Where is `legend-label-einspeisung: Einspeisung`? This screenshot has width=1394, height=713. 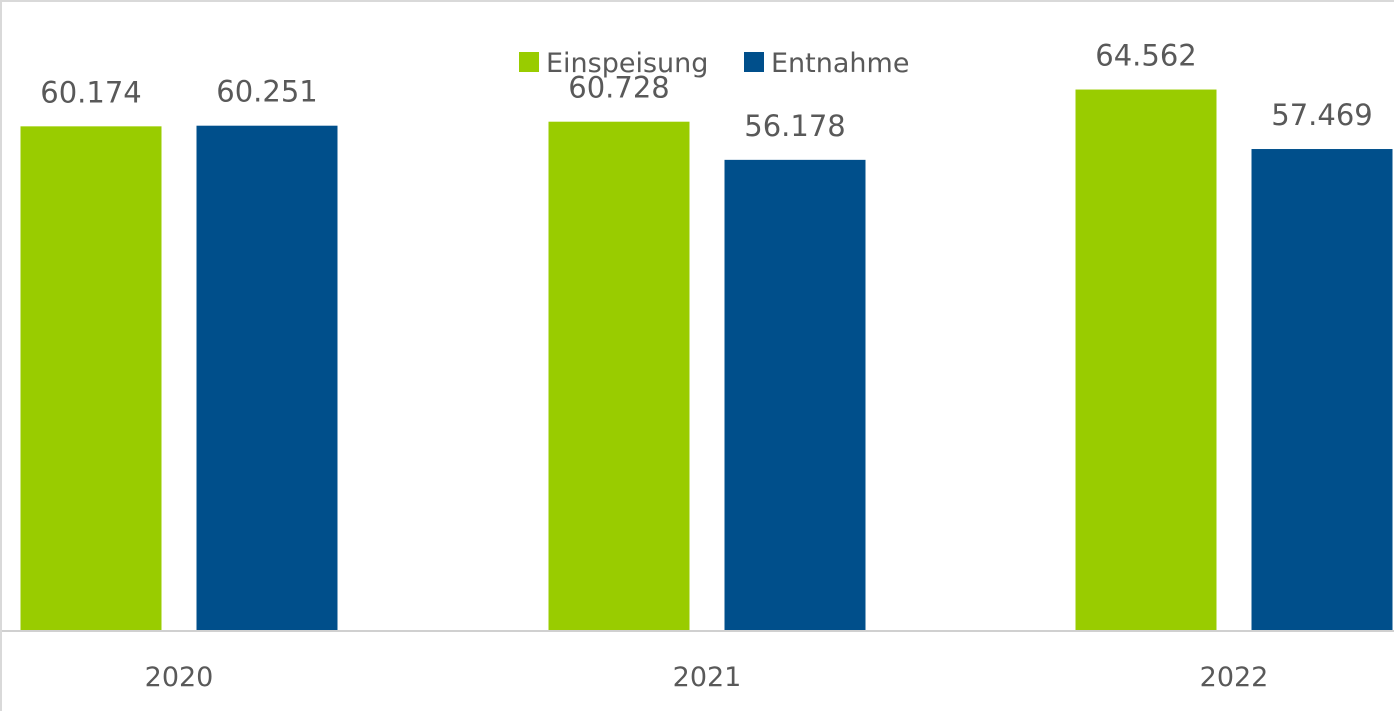
legend-label-einspeisung: Einspeisung is located at coordinates (627, 63).